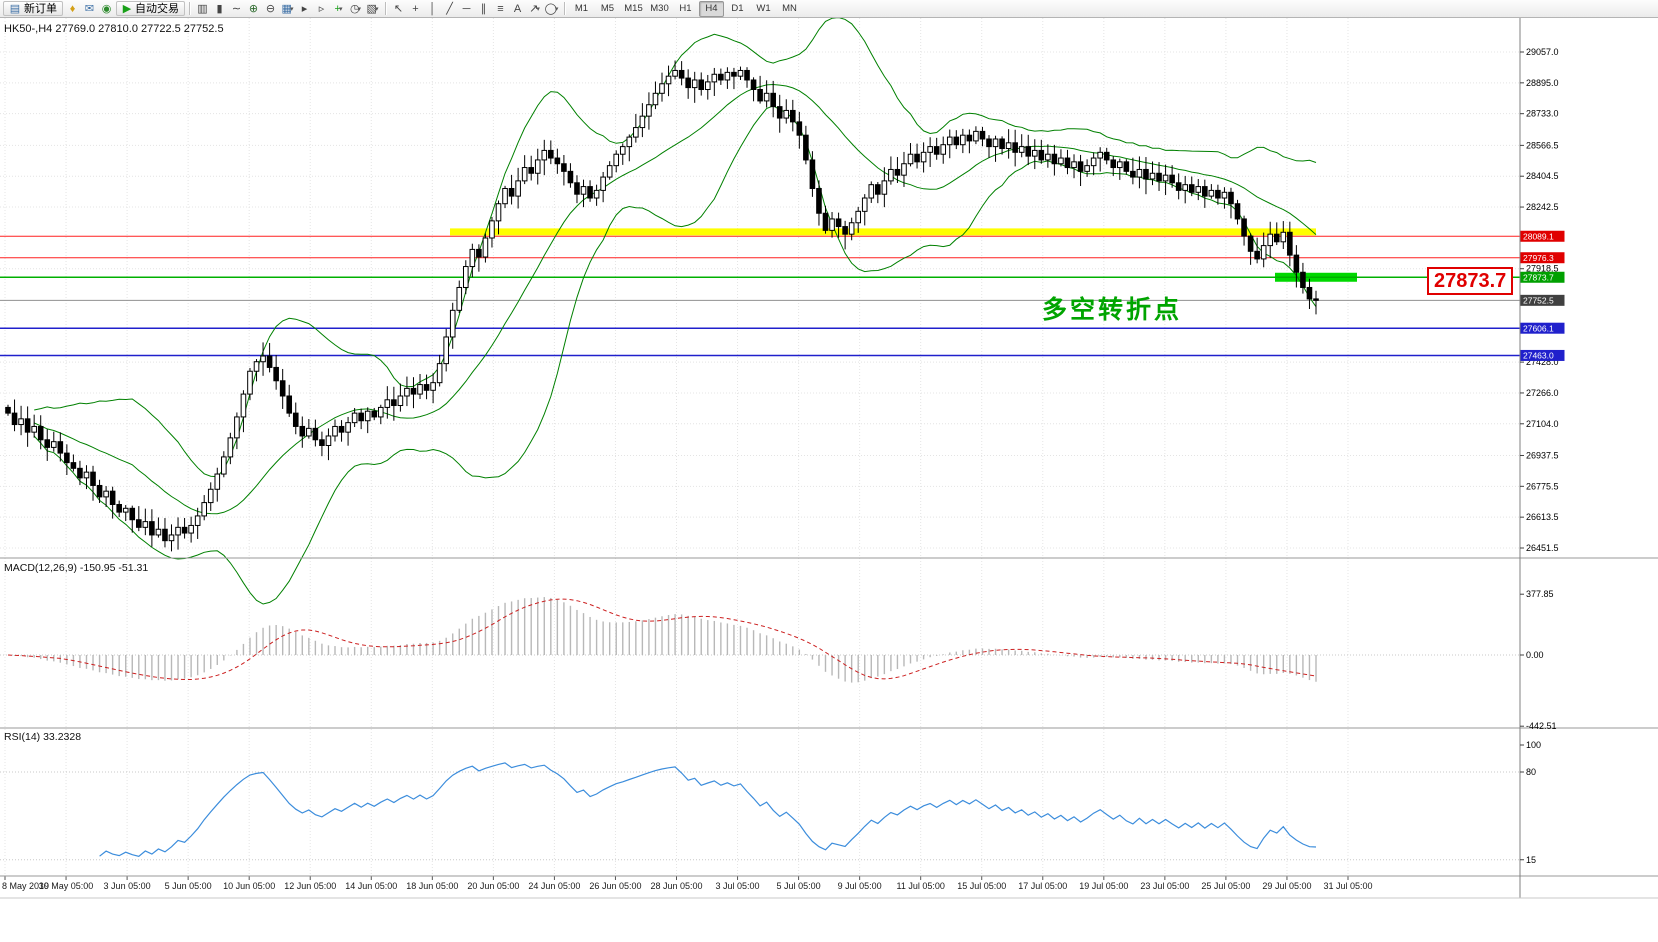 The image size is (1658, 942). I want to click on fibonacci-icon: ≡, so click(500, 8).